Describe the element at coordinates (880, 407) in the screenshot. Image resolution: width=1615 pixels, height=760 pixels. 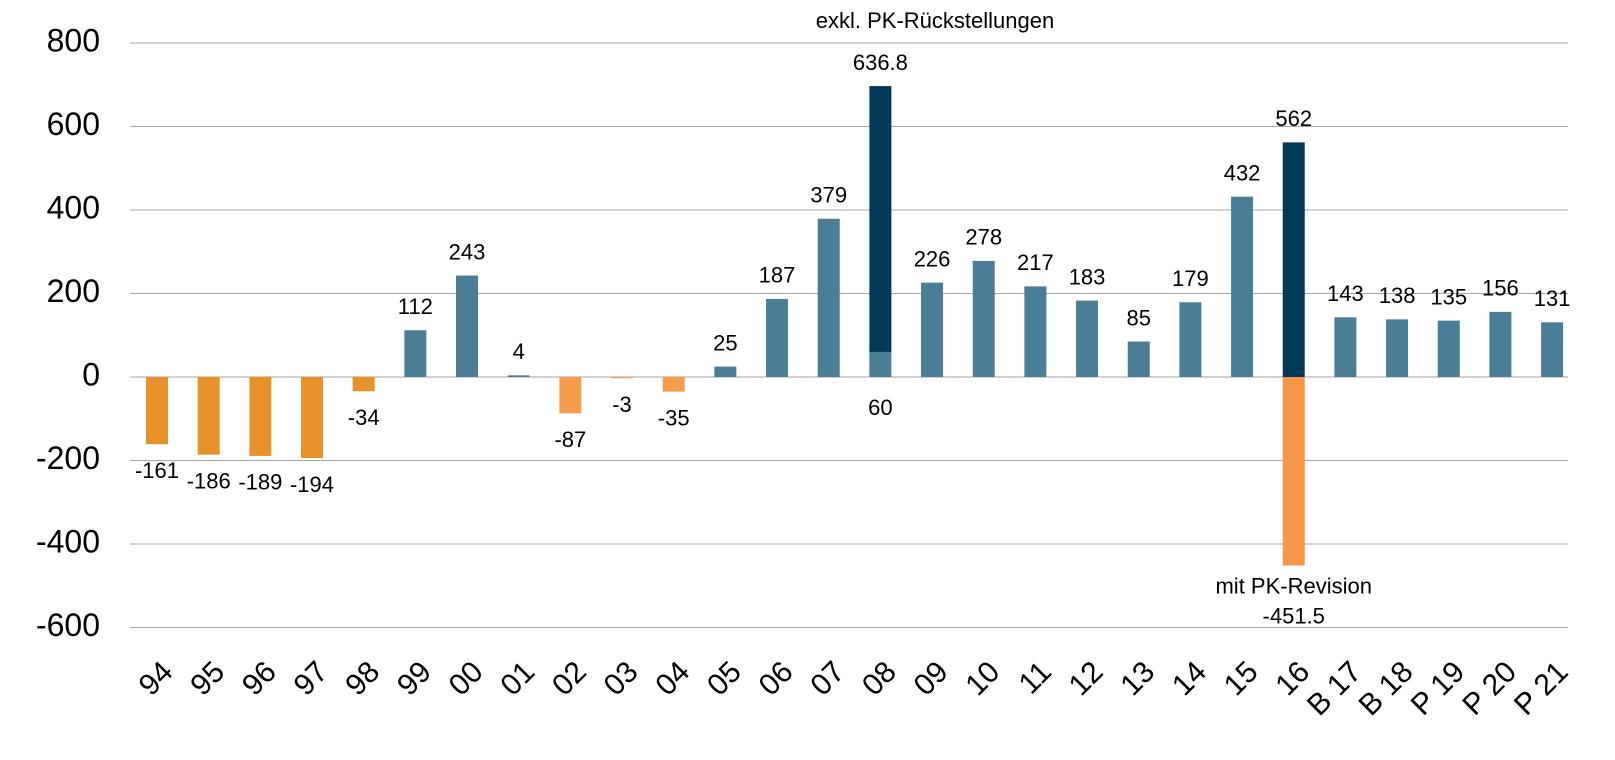
I see `data-label: 60` at that location.